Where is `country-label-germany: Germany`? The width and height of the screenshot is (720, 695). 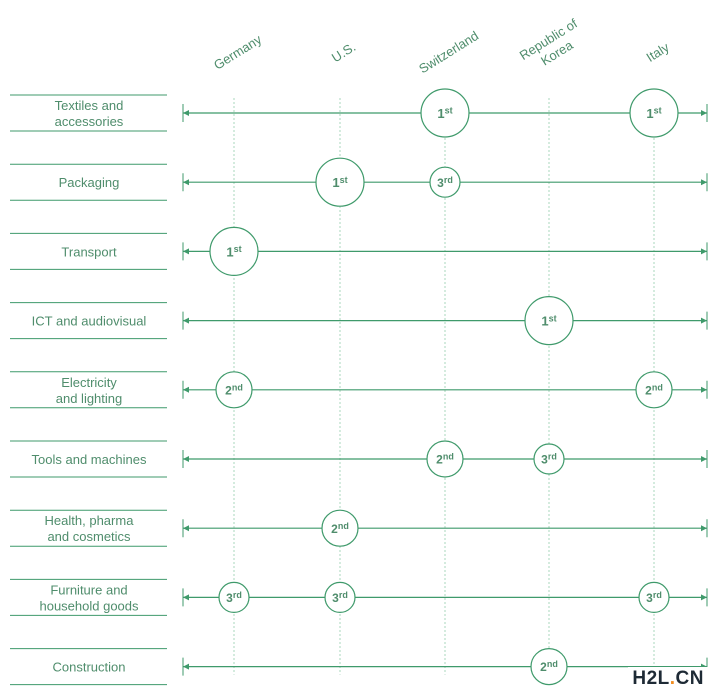 country-label-germany: Germany is located at coordinates (238, 51).